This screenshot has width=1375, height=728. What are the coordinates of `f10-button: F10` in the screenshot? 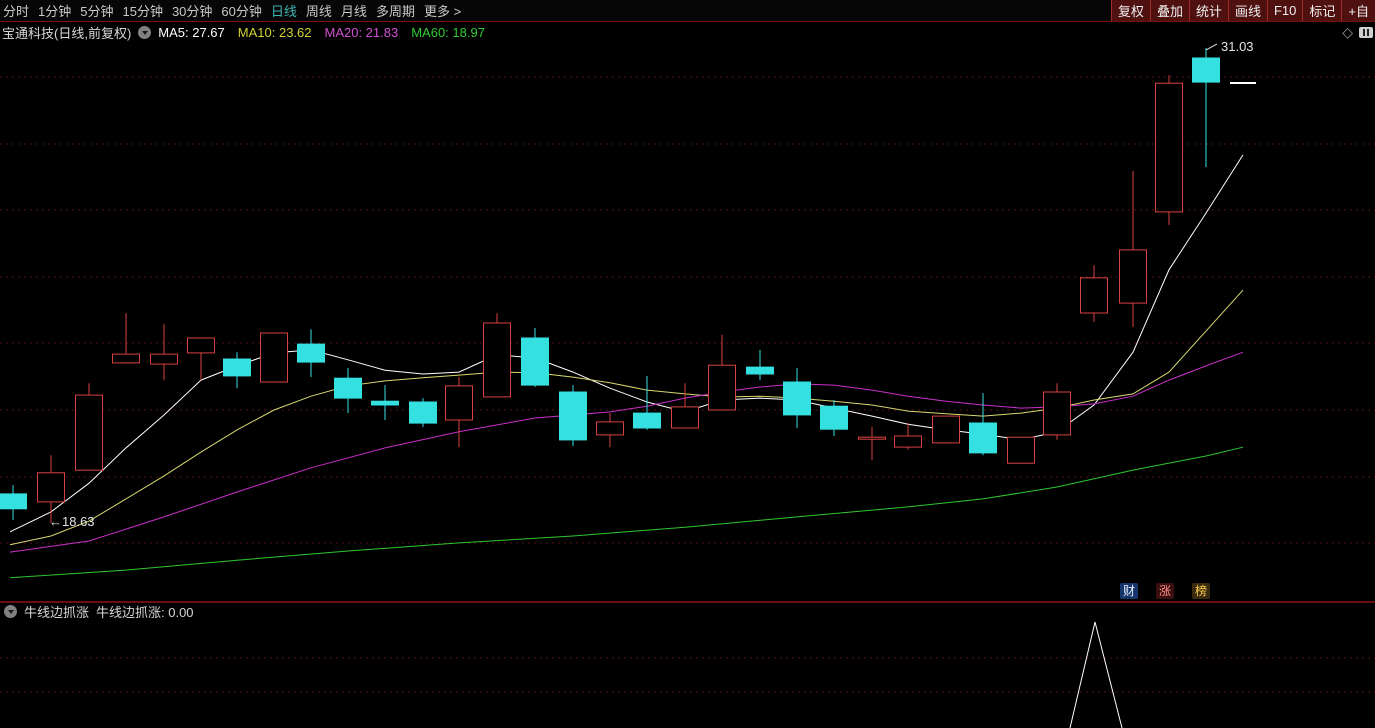 It's located at (1284, 10).